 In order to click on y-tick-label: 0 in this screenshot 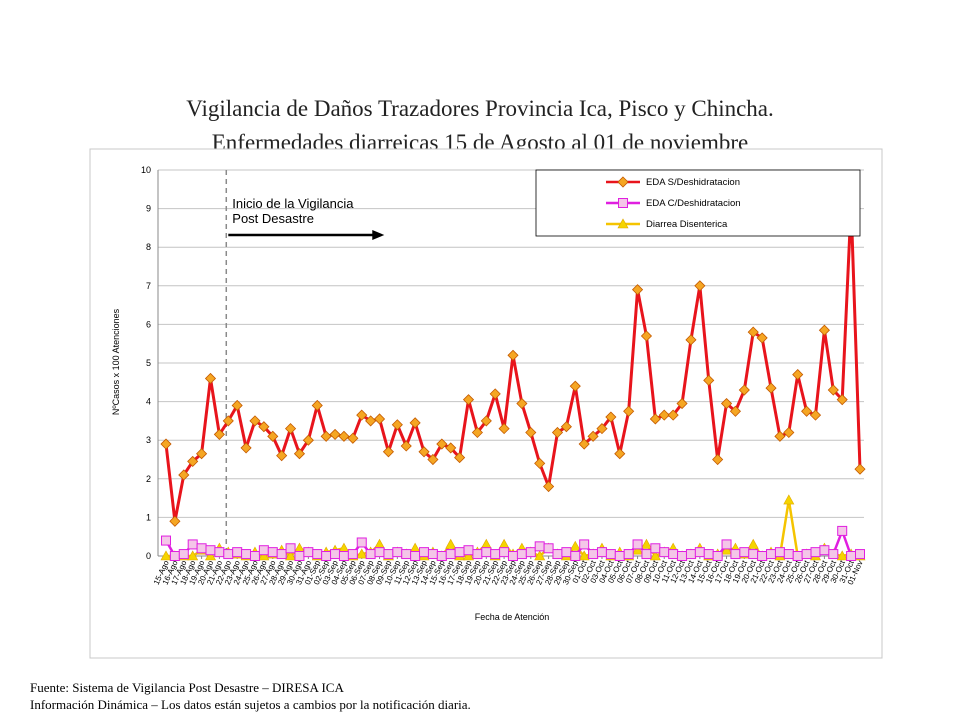, I will do `click(148, 556)`.